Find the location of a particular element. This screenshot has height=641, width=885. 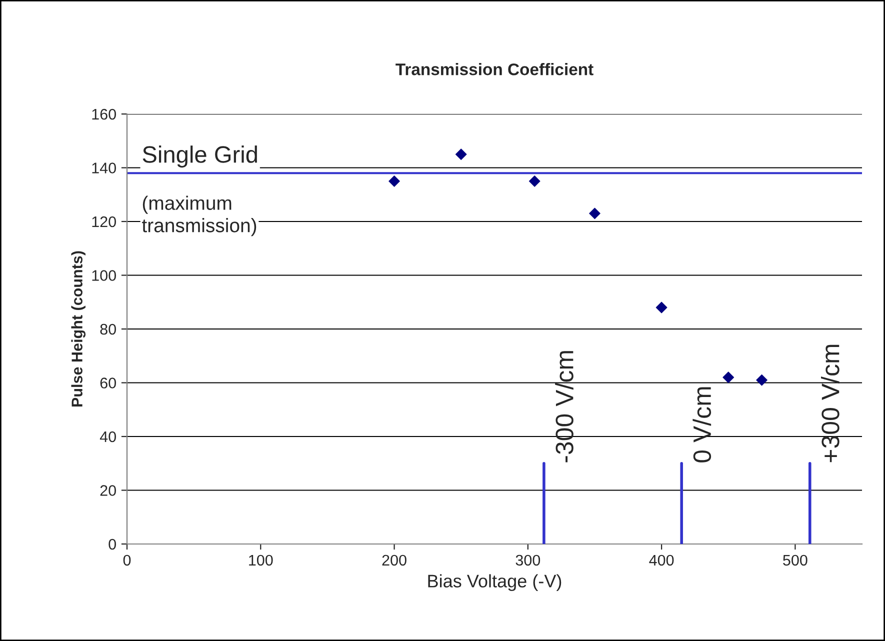

y-tick-label: 80 is located at coordinates (108, 329).